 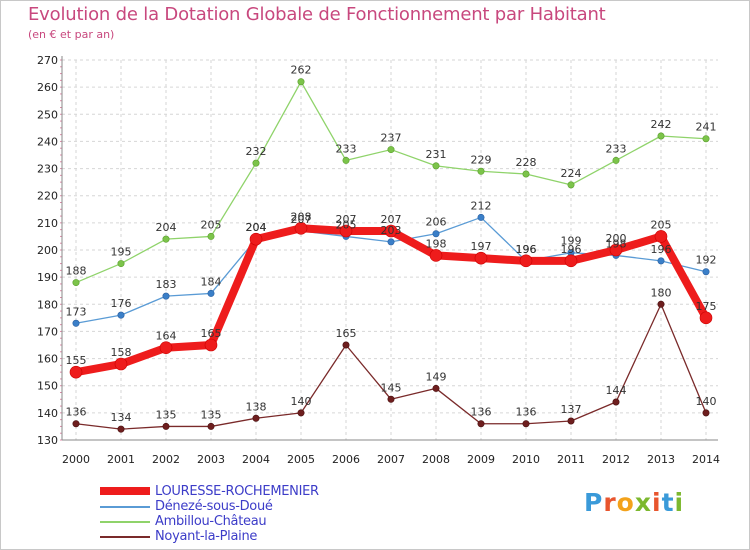 I want to click on x-tick-label-2000: 2000, so click(x=76, y=459).